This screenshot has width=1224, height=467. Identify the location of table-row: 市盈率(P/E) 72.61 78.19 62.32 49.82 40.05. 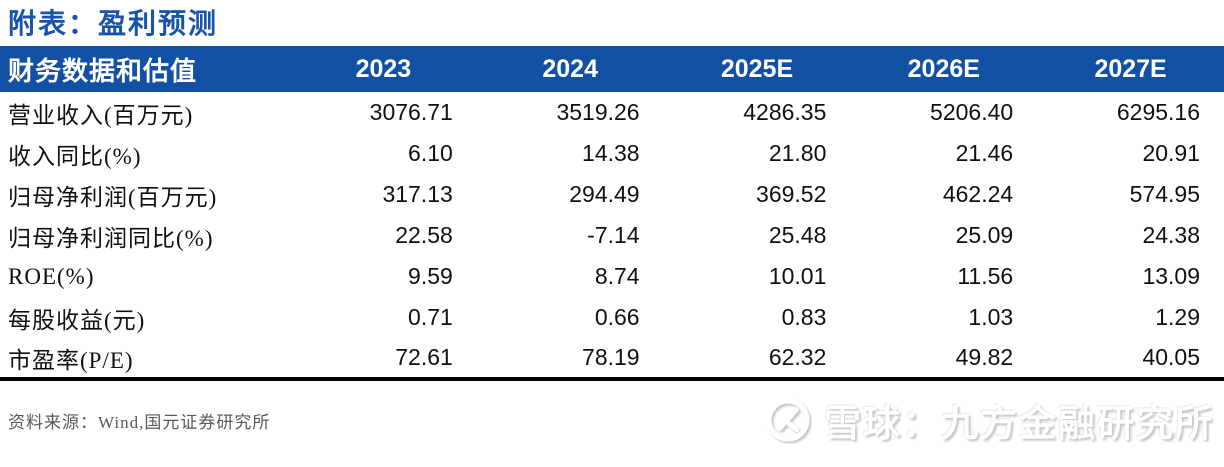
(612, 359).